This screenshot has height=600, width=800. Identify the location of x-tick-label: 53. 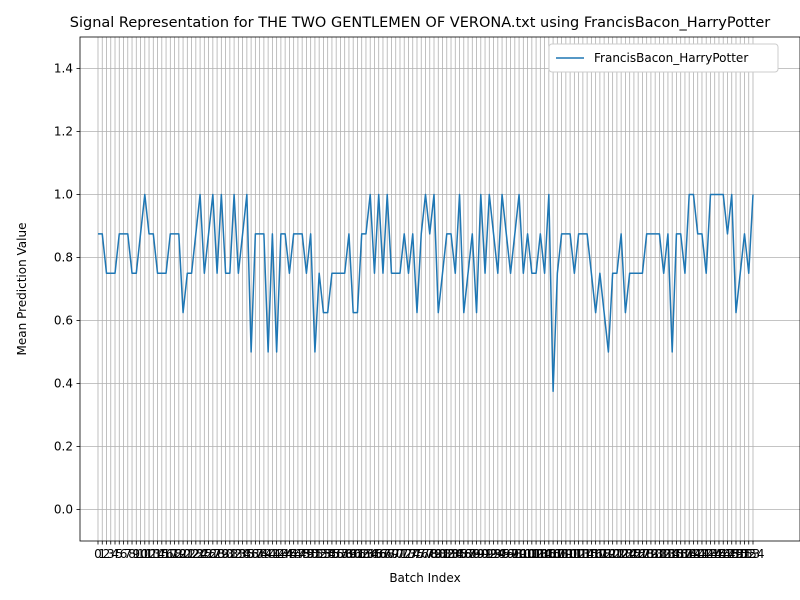
(323, 554).